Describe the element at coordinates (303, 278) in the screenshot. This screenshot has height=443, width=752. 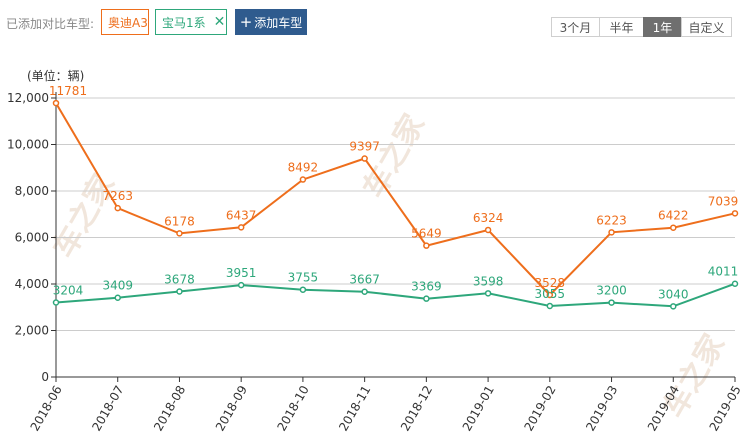
I see `data-label: 3755` at that location.